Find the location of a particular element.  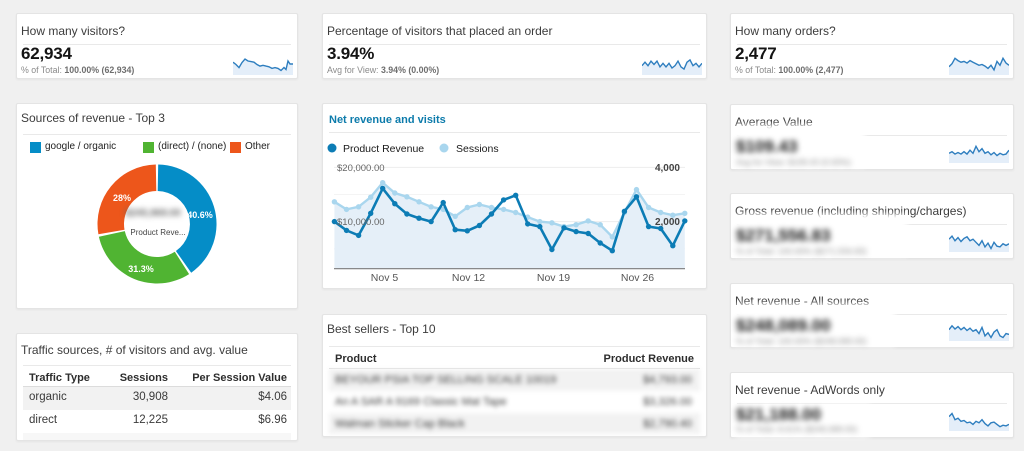

svg-text: Nov 5 is located at coordinates (385, 278).